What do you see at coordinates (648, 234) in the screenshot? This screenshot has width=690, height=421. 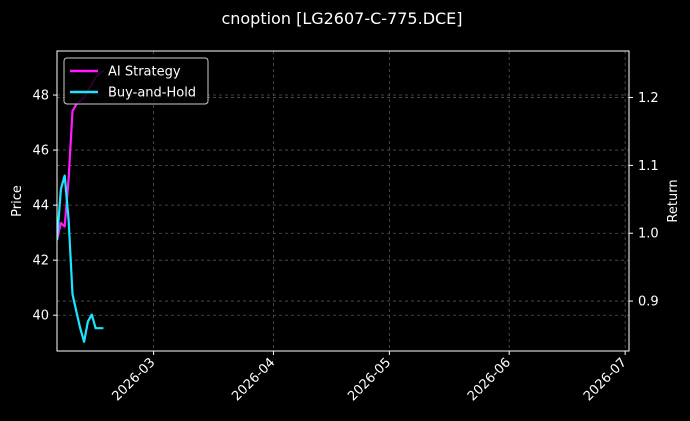 I see `y2-tick-label: 1.0` at bounding box center [648, 234].